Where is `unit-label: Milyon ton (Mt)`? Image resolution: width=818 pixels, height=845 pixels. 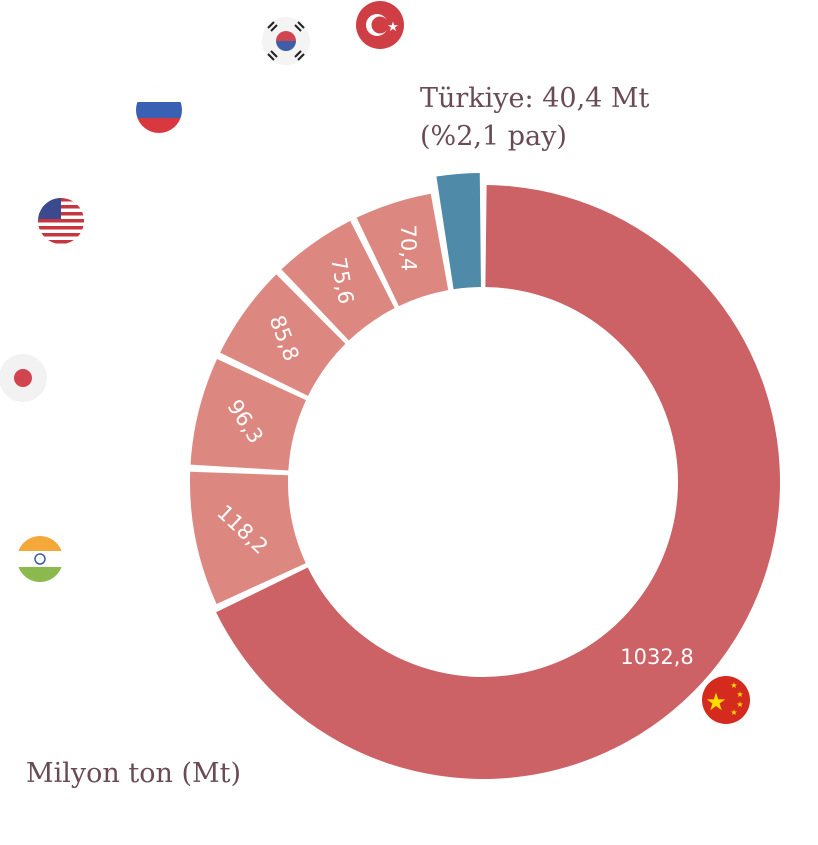 unit-label: Milyon ton (Mt) is located at coordinates (134, 773).